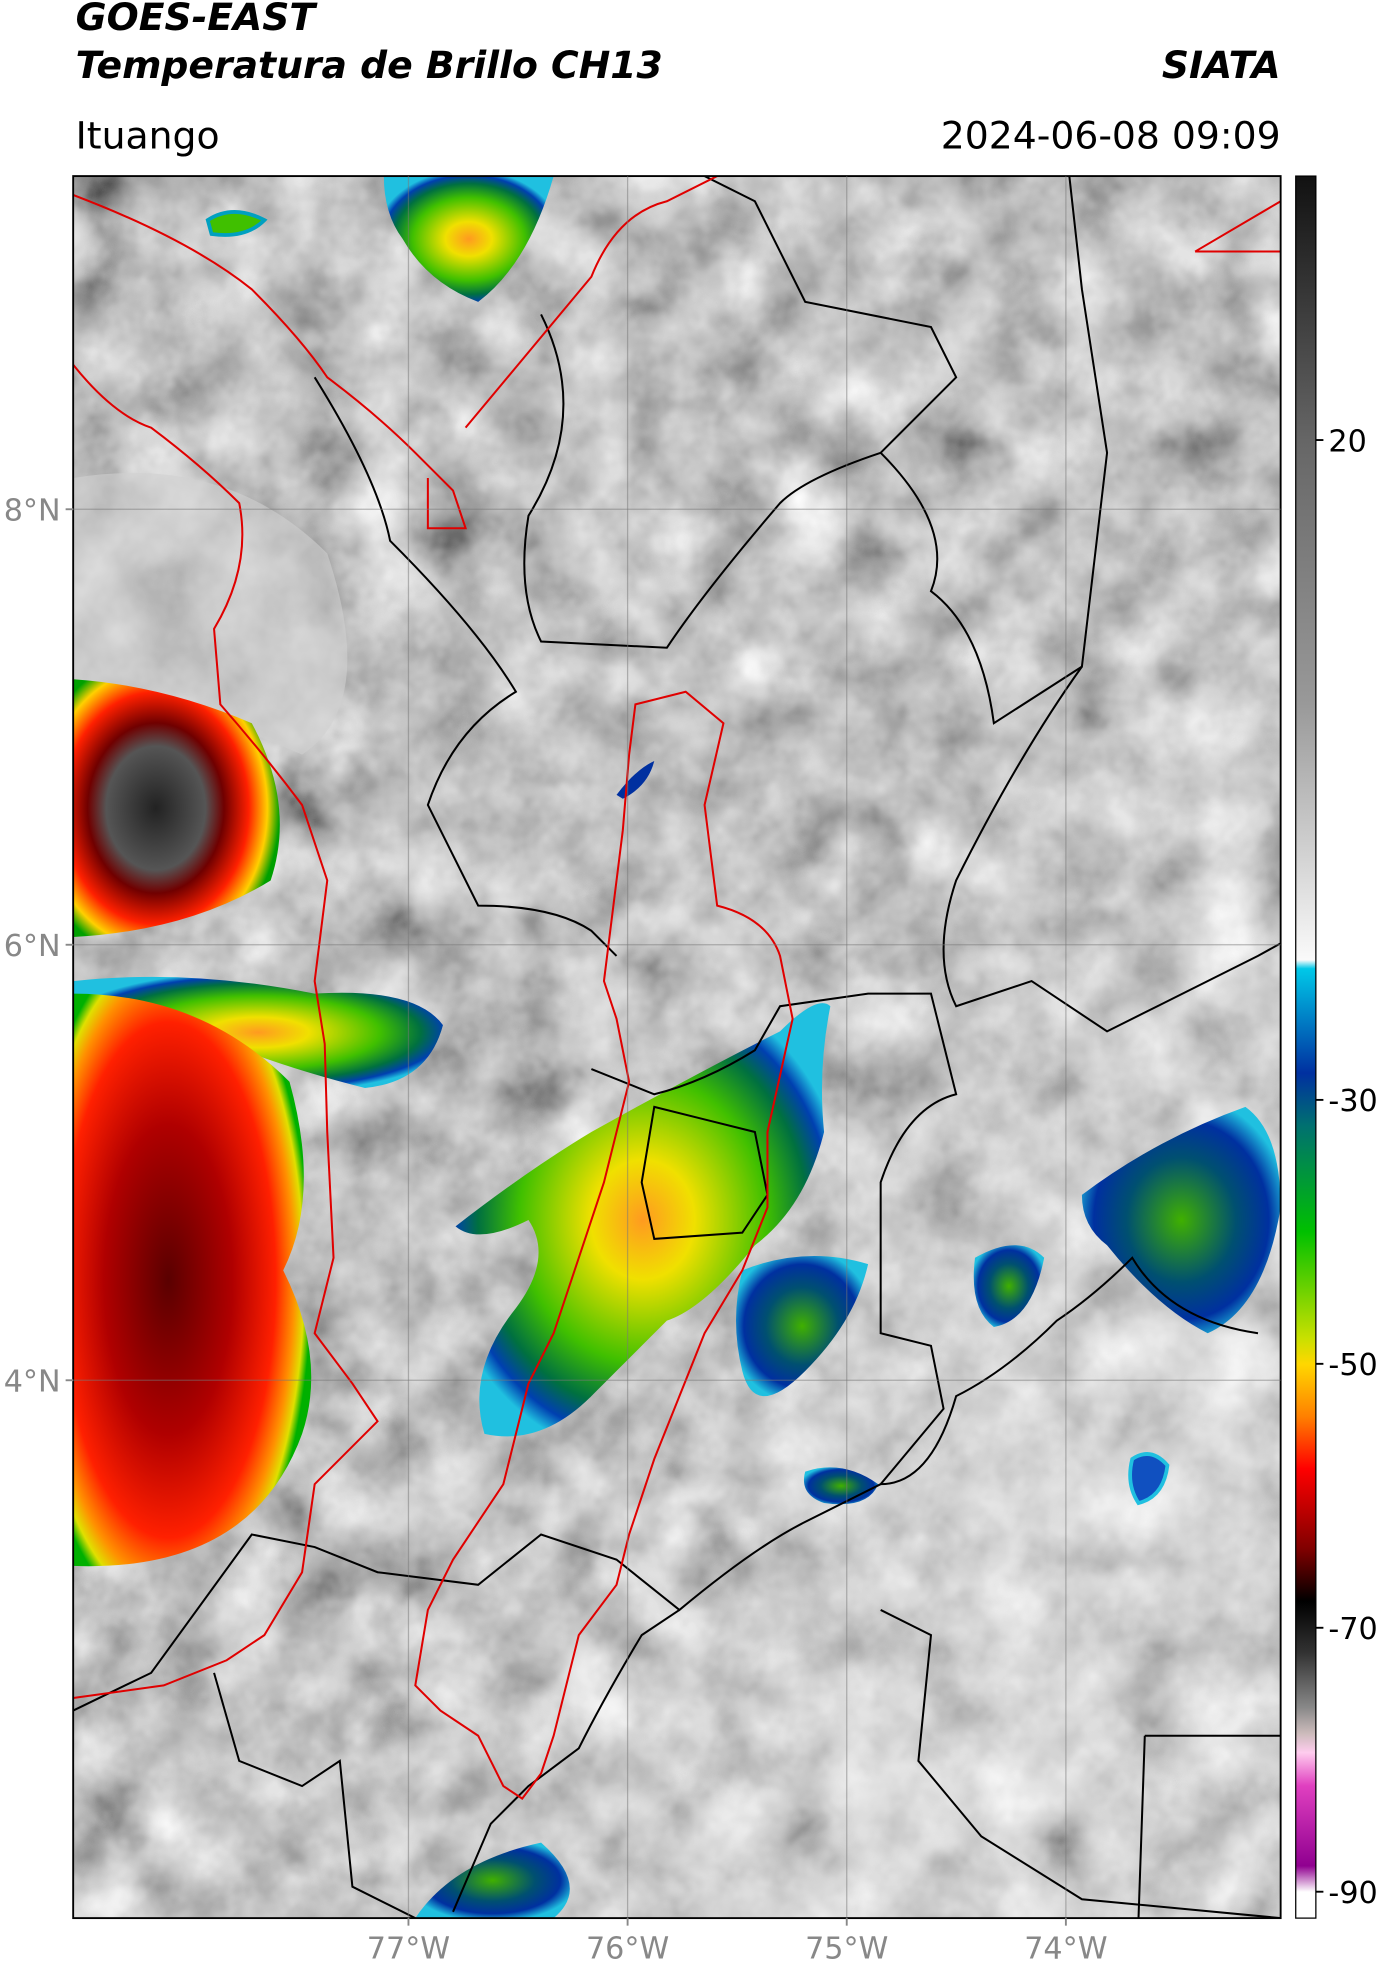  Describe the element at coordinates (846, 1948) in the screenshot. I see `x-tick-label: 75°W` at that location.